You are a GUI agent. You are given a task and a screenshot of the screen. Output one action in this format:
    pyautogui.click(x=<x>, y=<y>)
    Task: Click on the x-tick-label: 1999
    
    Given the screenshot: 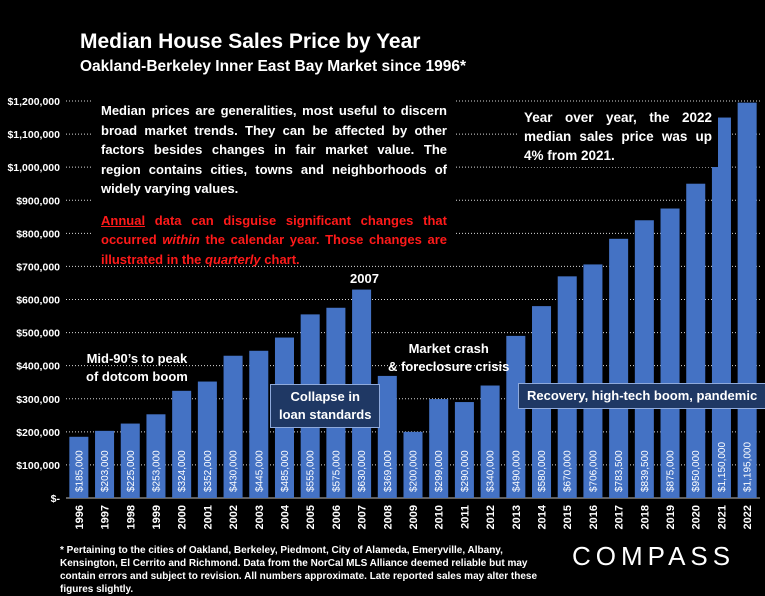 What is the action you would take?
    pyautogui.click(x=157, y=517)
    